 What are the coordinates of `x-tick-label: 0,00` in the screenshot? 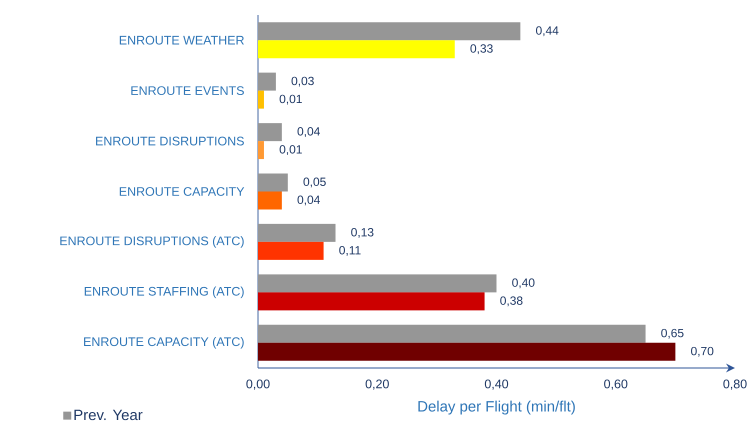 It's located at (258, 385).